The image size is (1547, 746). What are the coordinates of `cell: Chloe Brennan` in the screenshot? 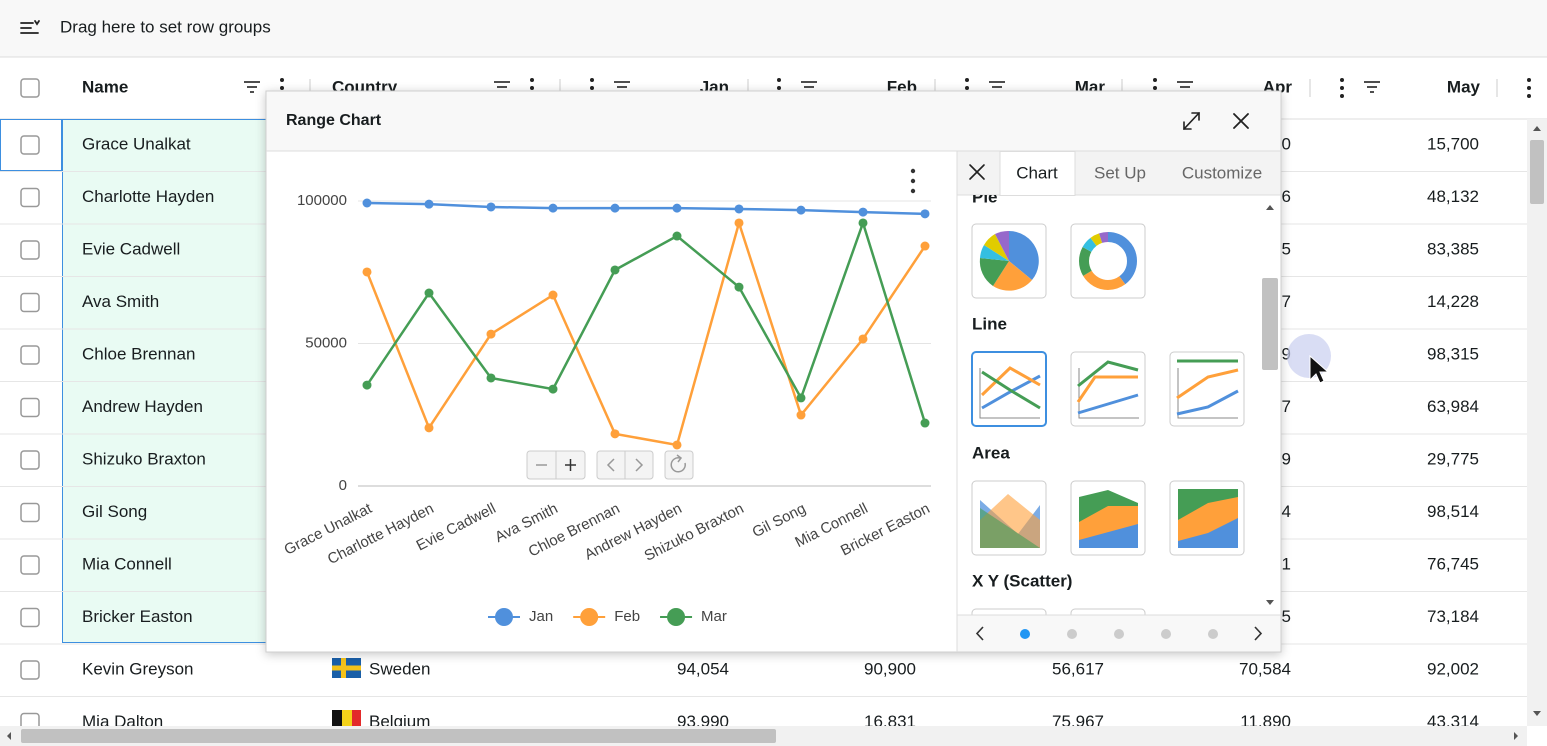 It's located at (138, 353).